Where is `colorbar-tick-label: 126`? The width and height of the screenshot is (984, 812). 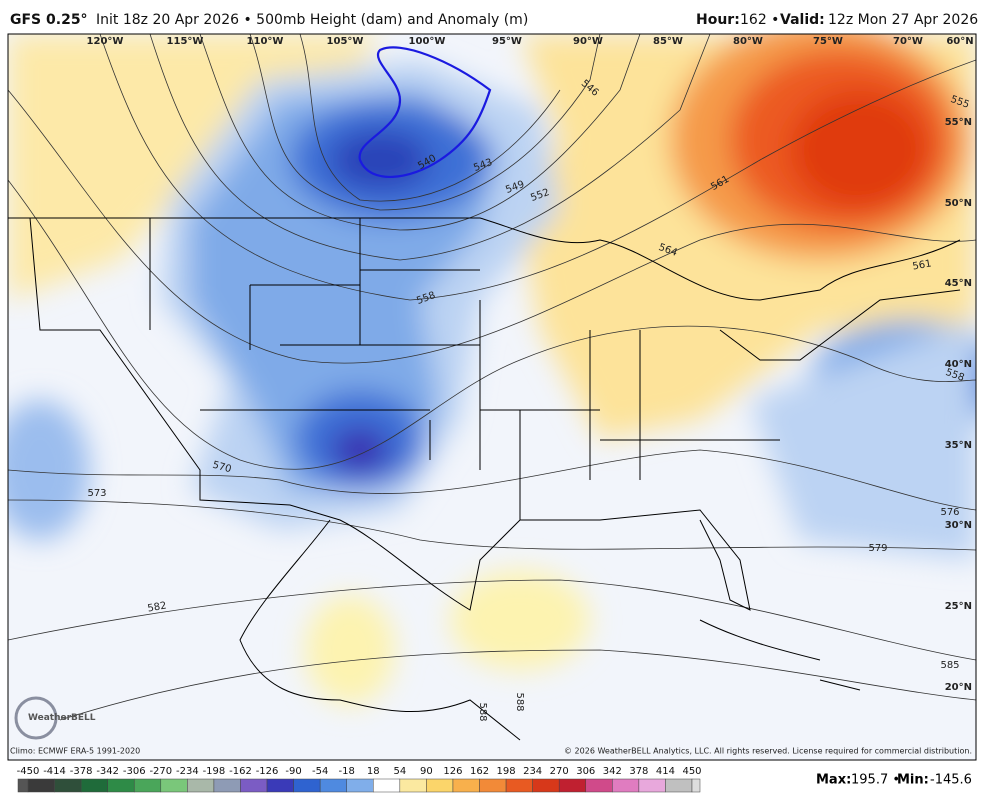
colorbar-tick-label: 126 is located at coordinates (452, 771).